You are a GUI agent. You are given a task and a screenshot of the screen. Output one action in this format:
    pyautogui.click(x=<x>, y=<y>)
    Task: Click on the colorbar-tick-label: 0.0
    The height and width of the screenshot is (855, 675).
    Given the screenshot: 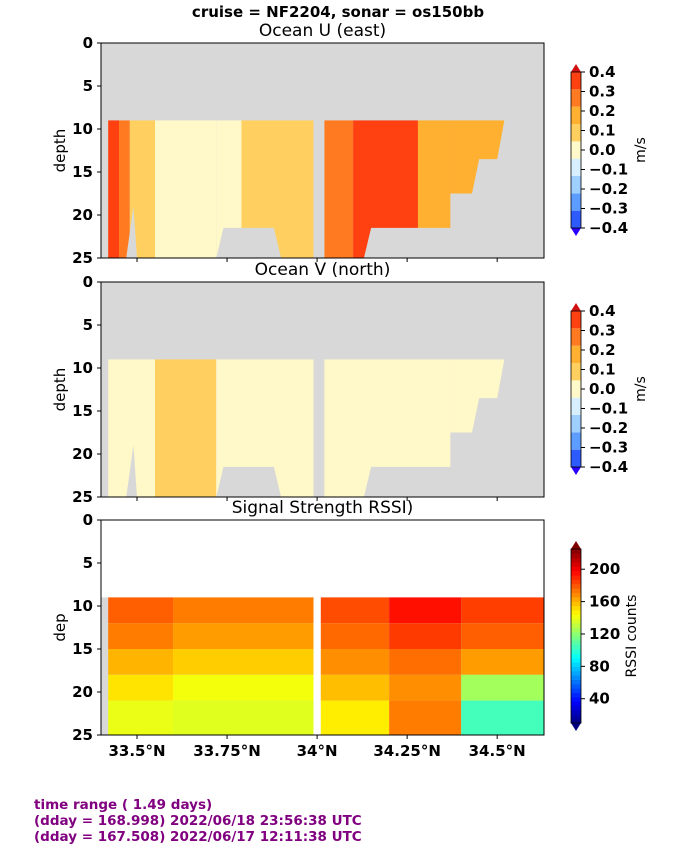 What is the action you would take?
    pyautogui.click(x=602, y=389)
    